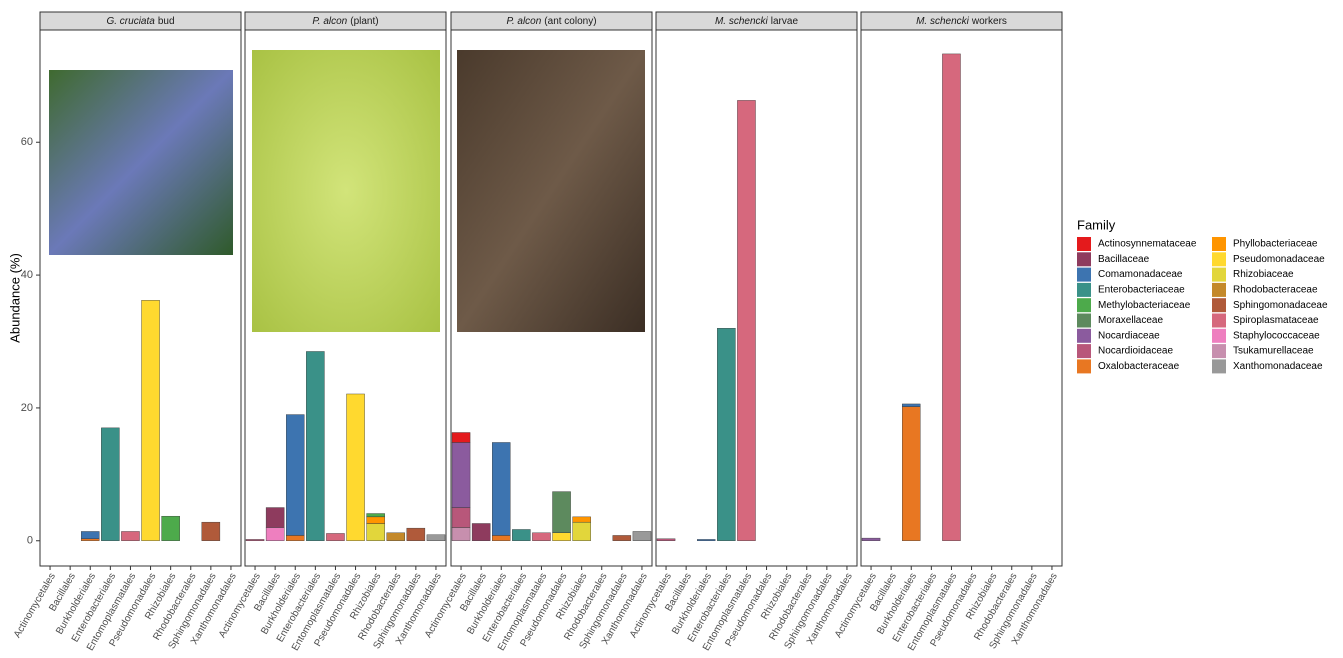  I want to click on y-tick-label: 20, so click(27, 408).